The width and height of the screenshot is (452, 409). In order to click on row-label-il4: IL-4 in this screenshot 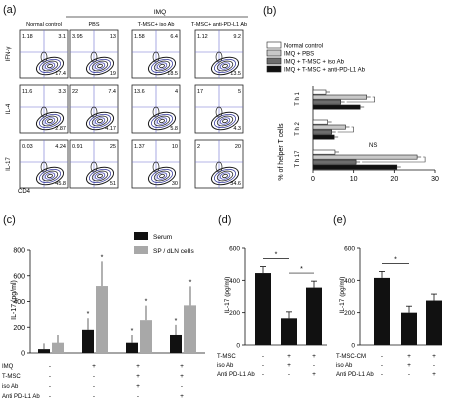, I will do `click(9, 108)`.